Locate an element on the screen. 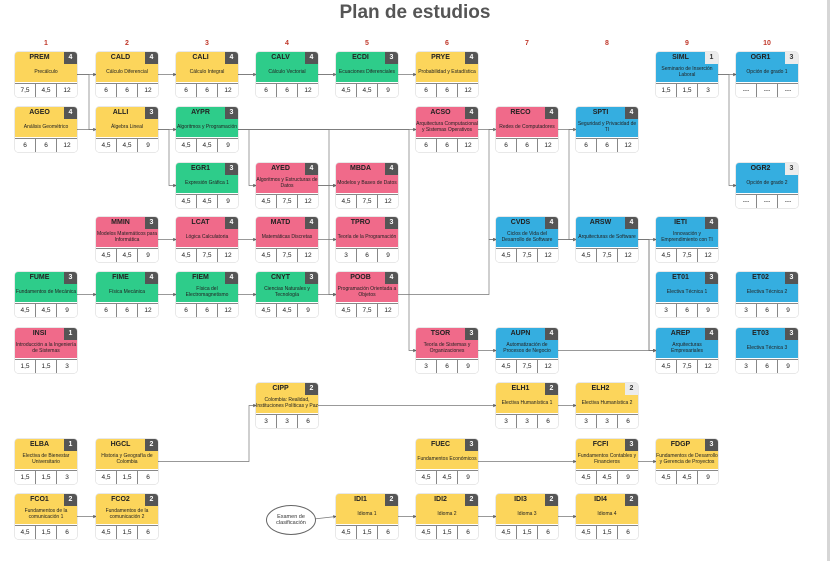 The height and width of the screenshot is (561, 830). course-name: Fundamentos de Mecánica is located at coordinates (46, 293).